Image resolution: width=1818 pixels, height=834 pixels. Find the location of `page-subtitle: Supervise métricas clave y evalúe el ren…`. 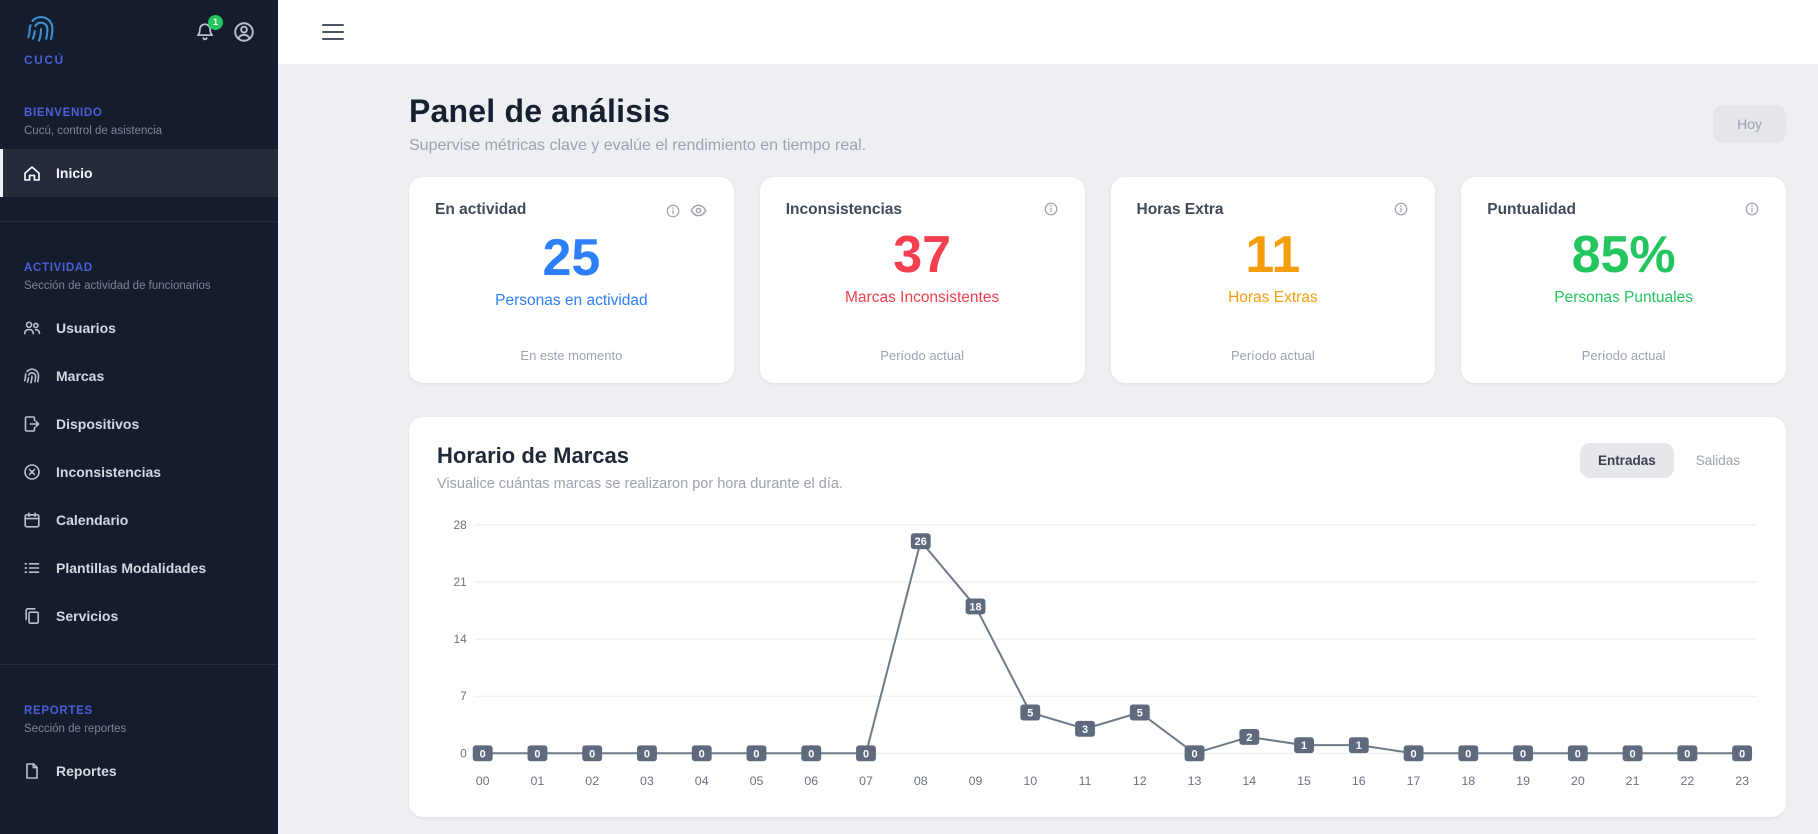

page-subtitle: Supervise métricas clave y evalúe el ren… is located at coordinates (638, 145).